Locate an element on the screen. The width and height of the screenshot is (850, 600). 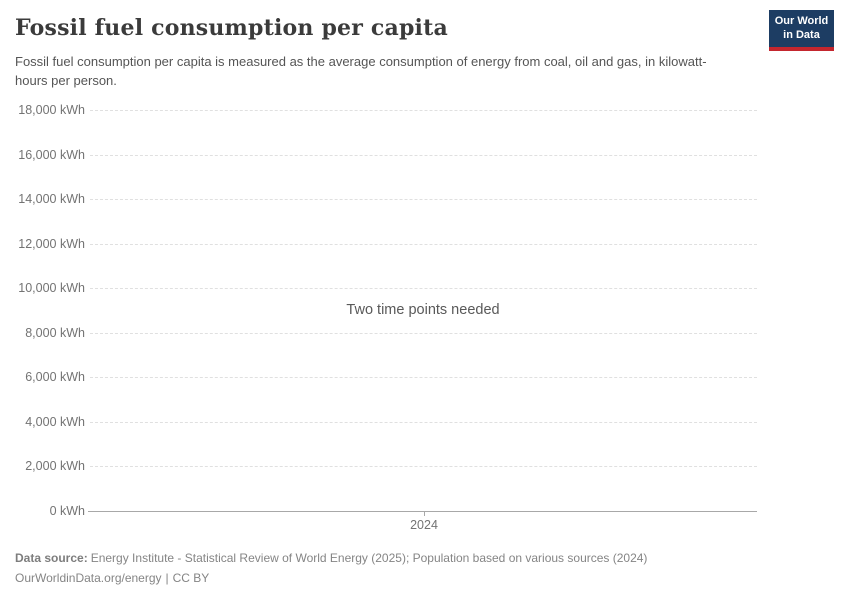
owid-logo: Our World in Data is located at coordinates (801, 30).